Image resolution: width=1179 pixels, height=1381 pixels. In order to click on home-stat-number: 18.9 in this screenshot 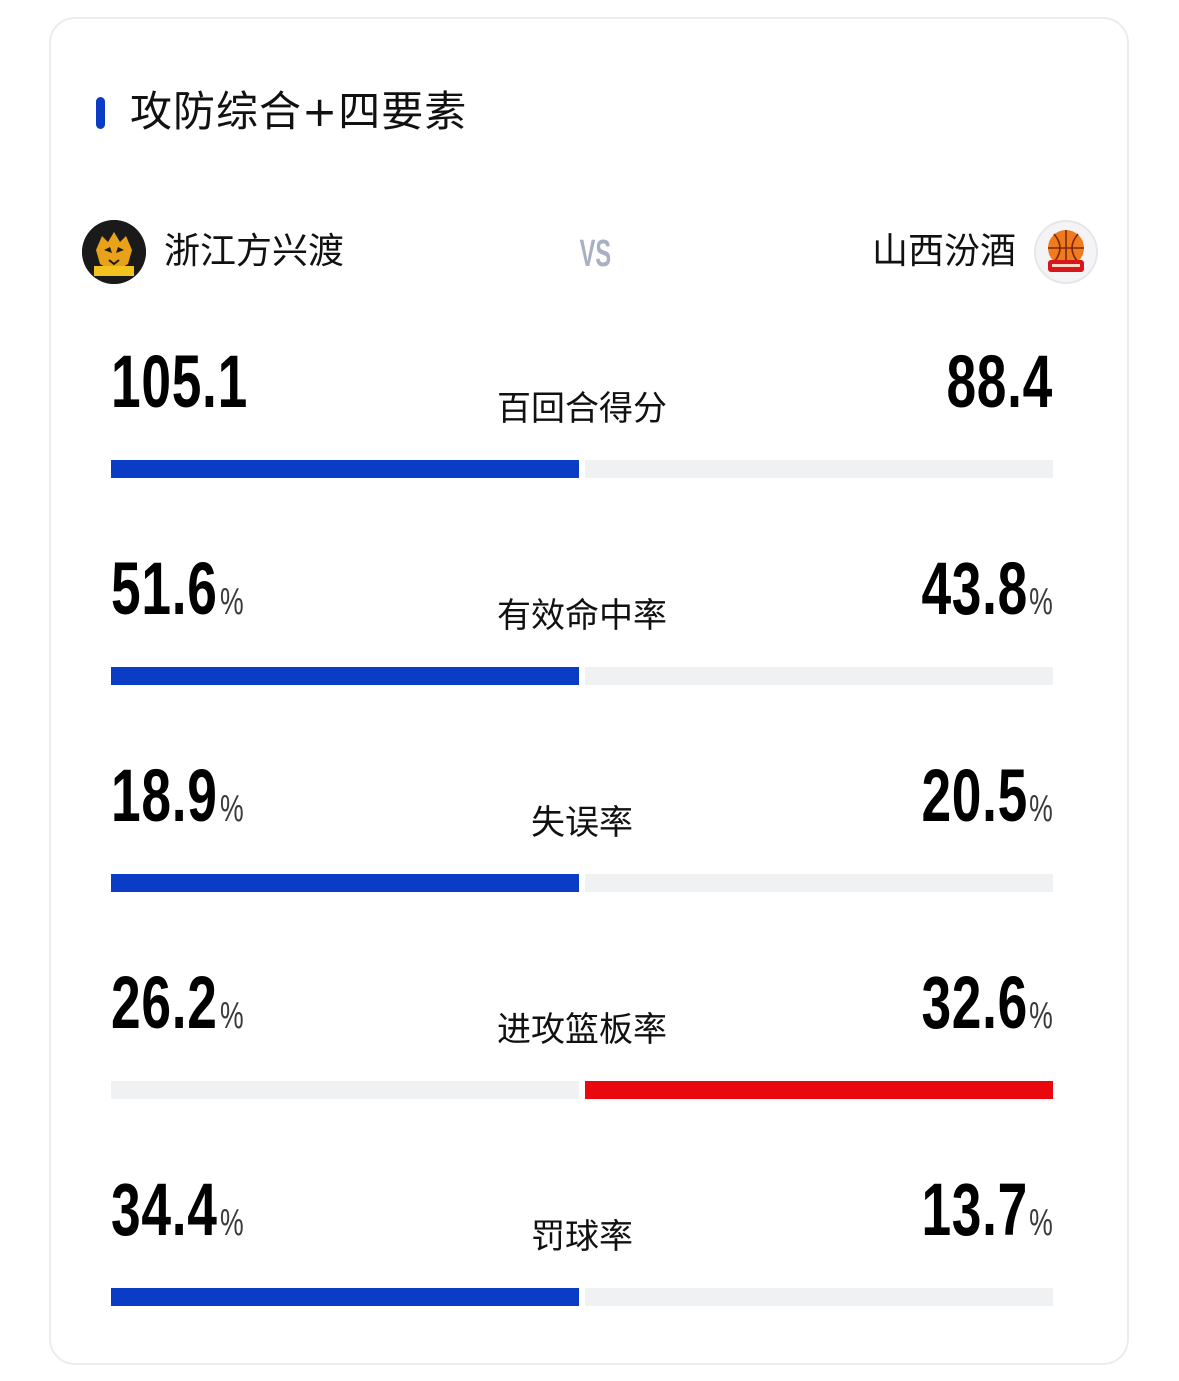, I will do `click(164, 795)`.